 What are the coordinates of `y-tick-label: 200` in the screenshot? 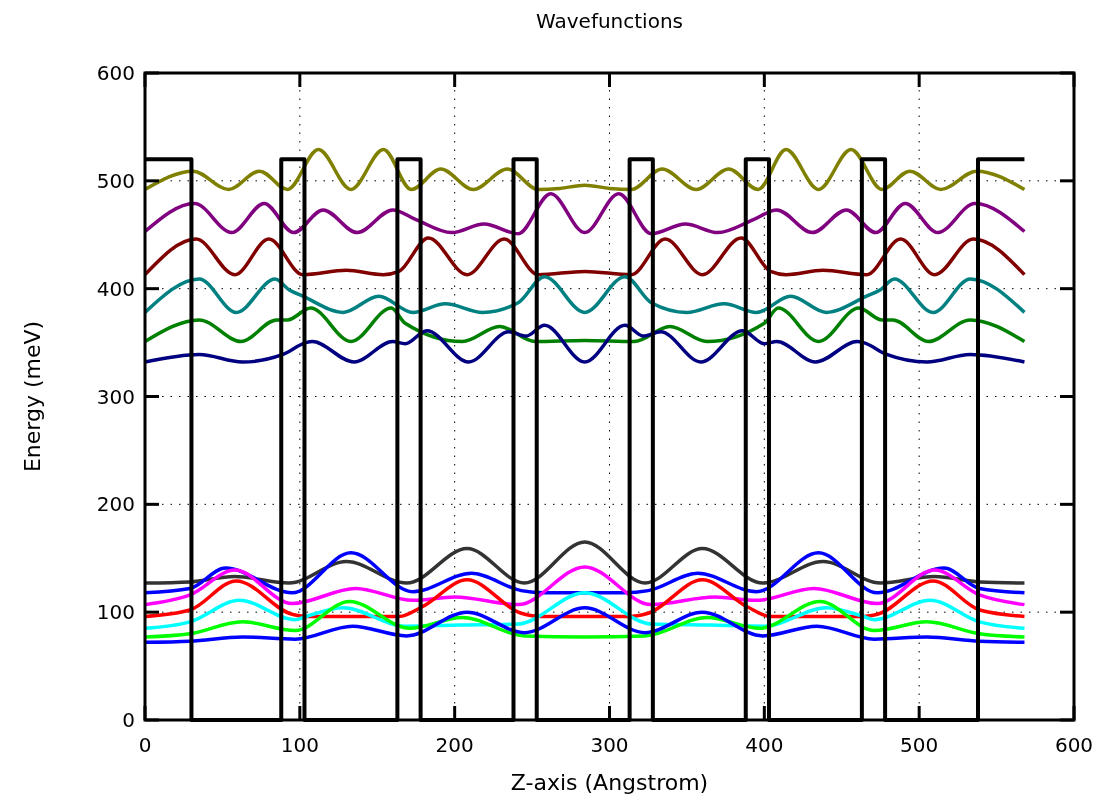 It's located at (115, 504).